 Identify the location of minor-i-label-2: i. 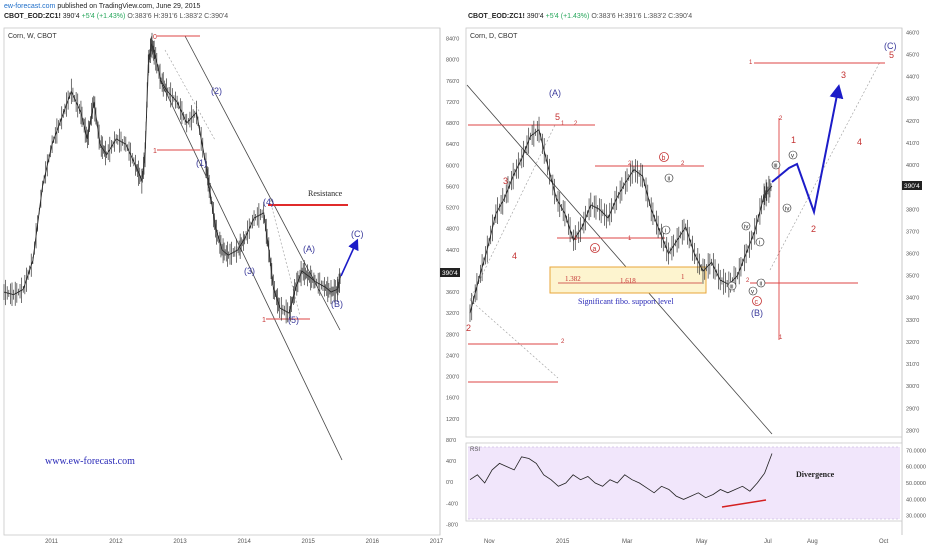
(759, 244).